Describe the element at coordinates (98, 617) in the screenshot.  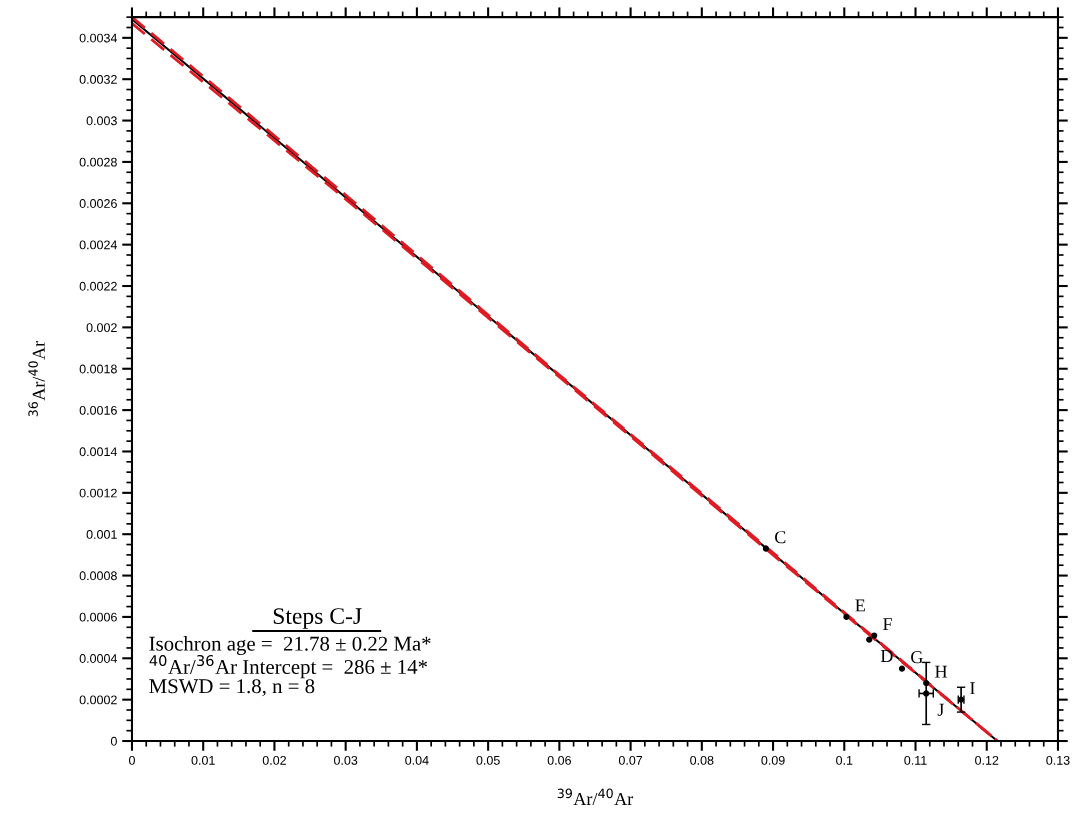
I see `y-tick-label: 0.0006` at that location.